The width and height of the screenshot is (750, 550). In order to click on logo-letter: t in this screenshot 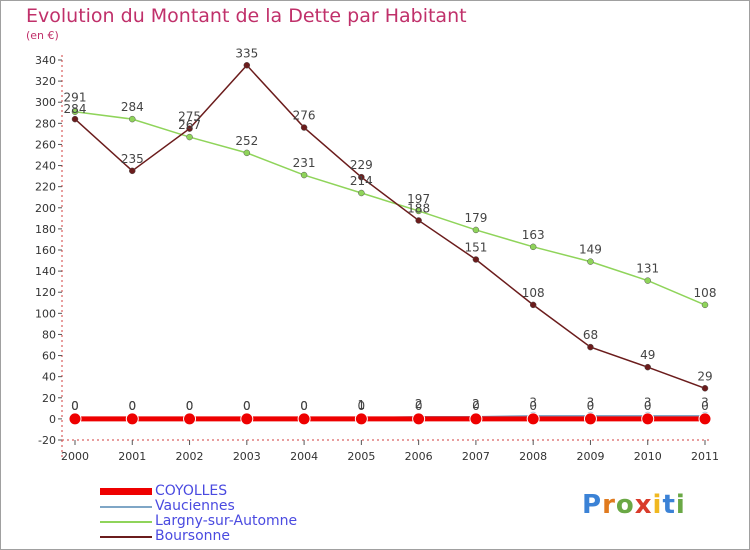, I will do `click(669, 505)`.